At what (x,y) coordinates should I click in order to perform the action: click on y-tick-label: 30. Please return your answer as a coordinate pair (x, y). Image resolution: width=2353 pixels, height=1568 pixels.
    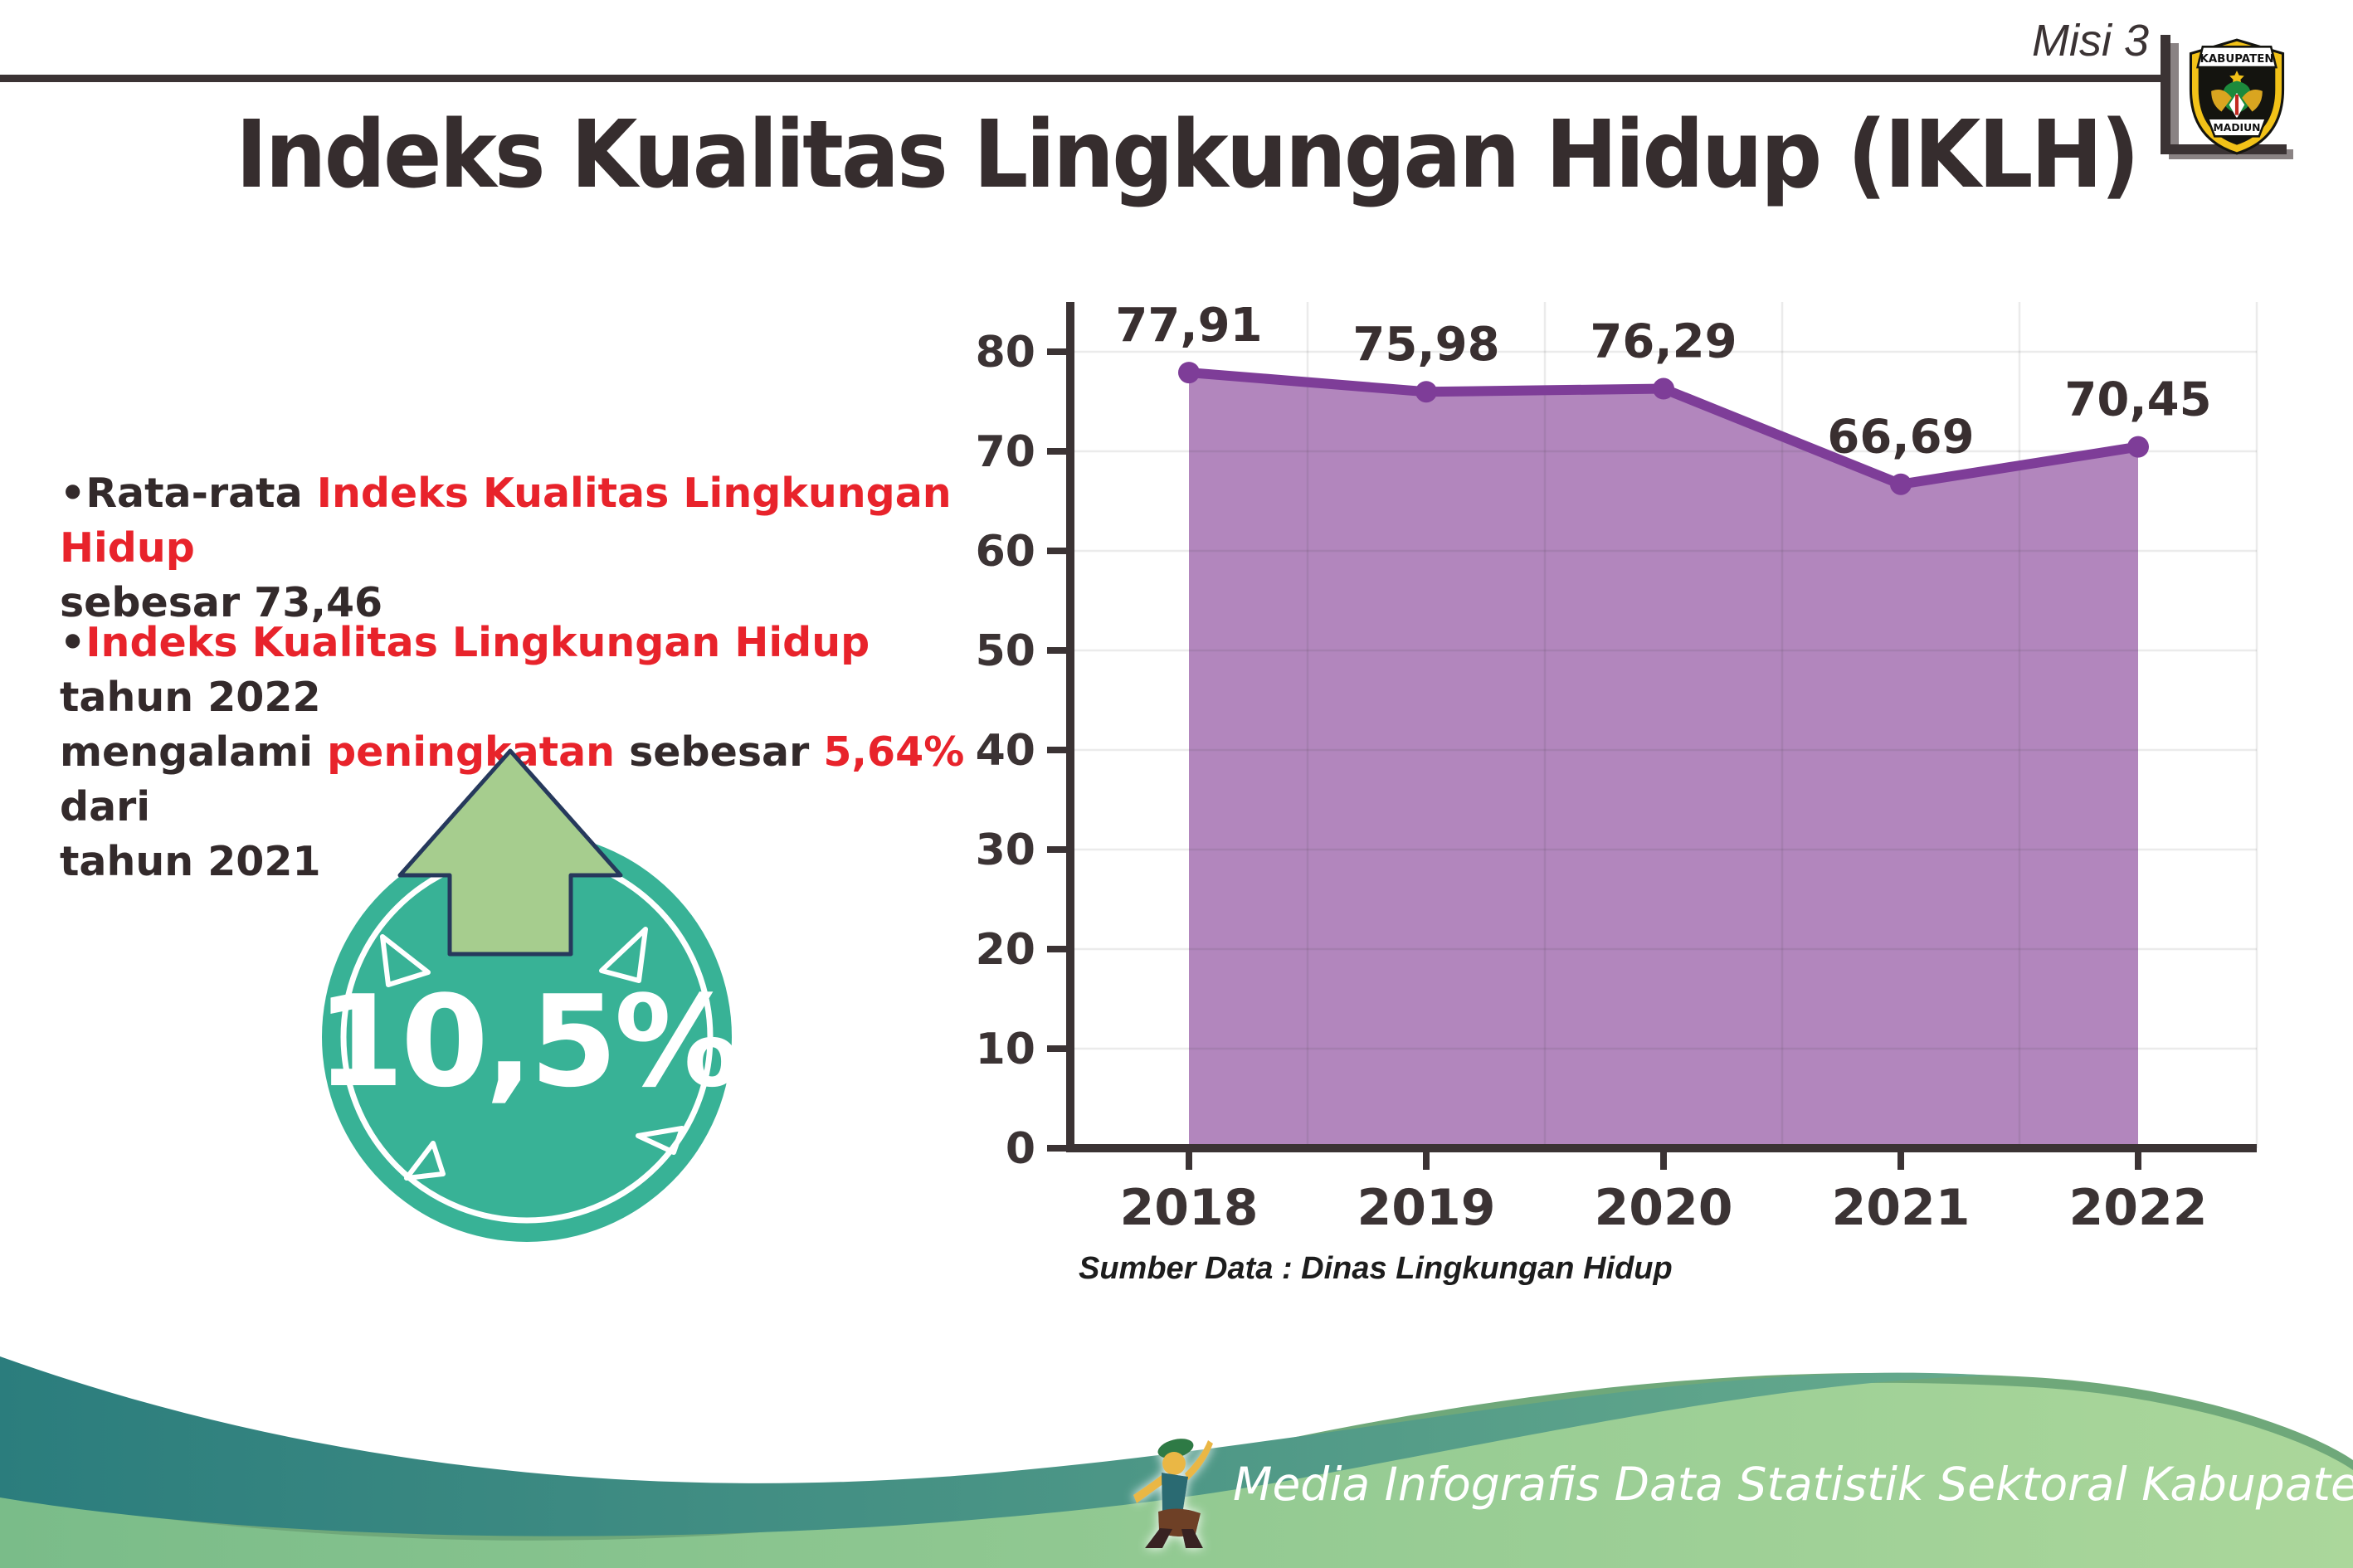
    Looking at the image, I should click on (1005, 850).